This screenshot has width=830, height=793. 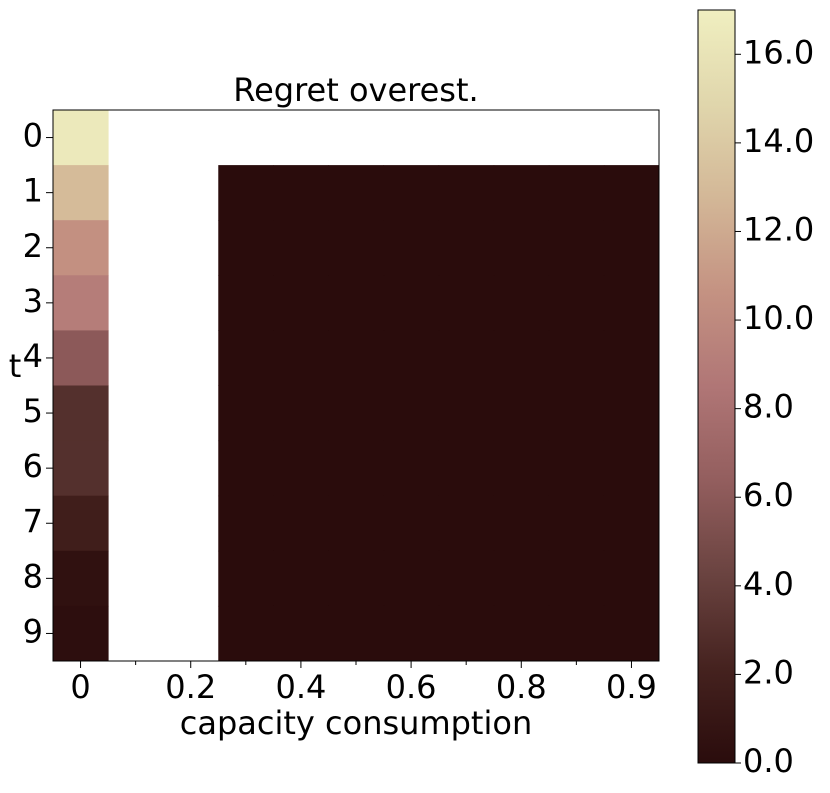 What do you see at coordinates (521, 687) in the screenshot?
I see `x-tick-label: 0.8` at bounding box center [521, 687].